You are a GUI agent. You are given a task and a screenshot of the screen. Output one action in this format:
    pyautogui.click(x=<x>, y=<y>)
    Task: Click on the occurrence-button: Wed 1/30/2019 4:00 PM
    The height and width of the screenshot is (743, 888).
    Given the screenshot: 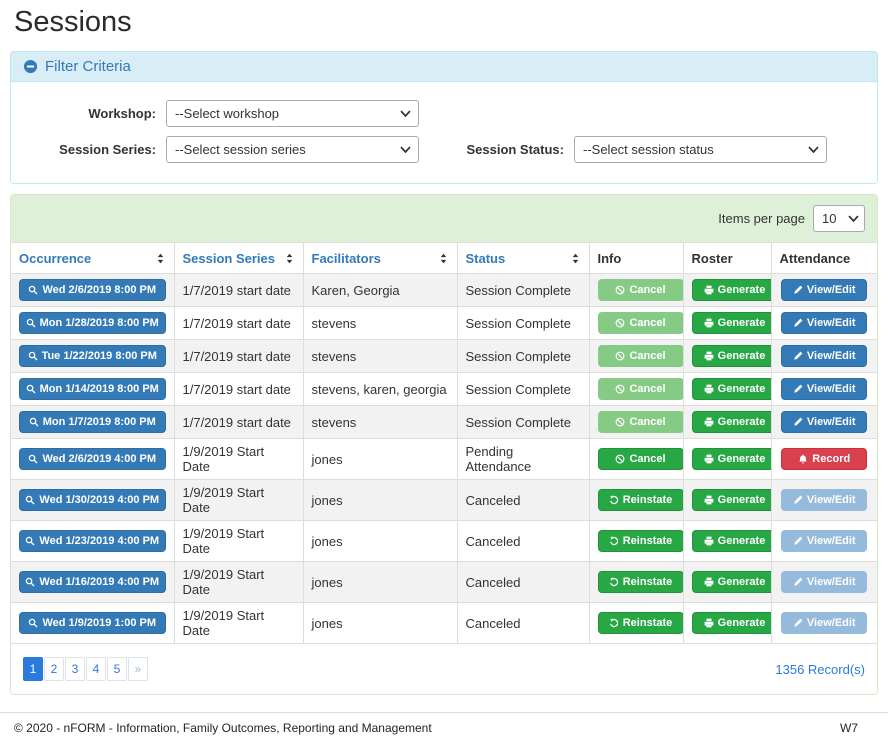 What is the action you would take?
    pyautogui.click(x=92, y=500)
    